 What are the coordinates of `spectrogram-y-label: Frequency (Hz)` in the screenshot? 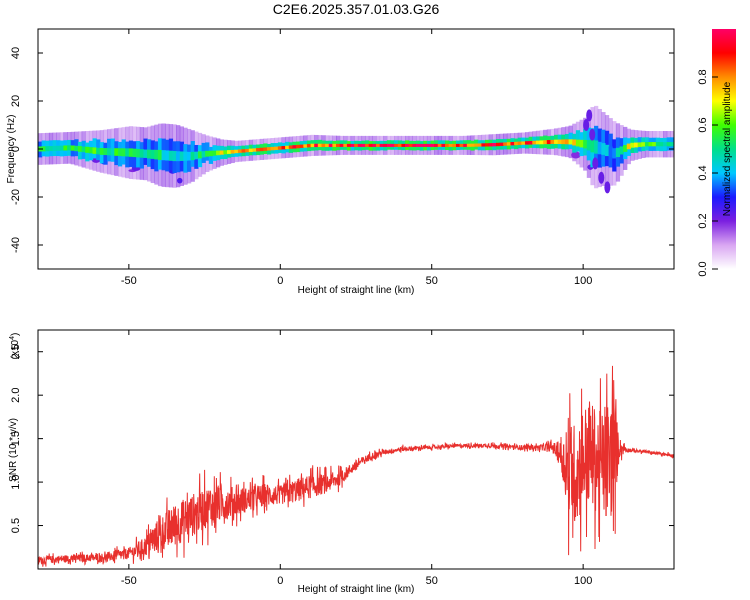 It's located at (11, 149).